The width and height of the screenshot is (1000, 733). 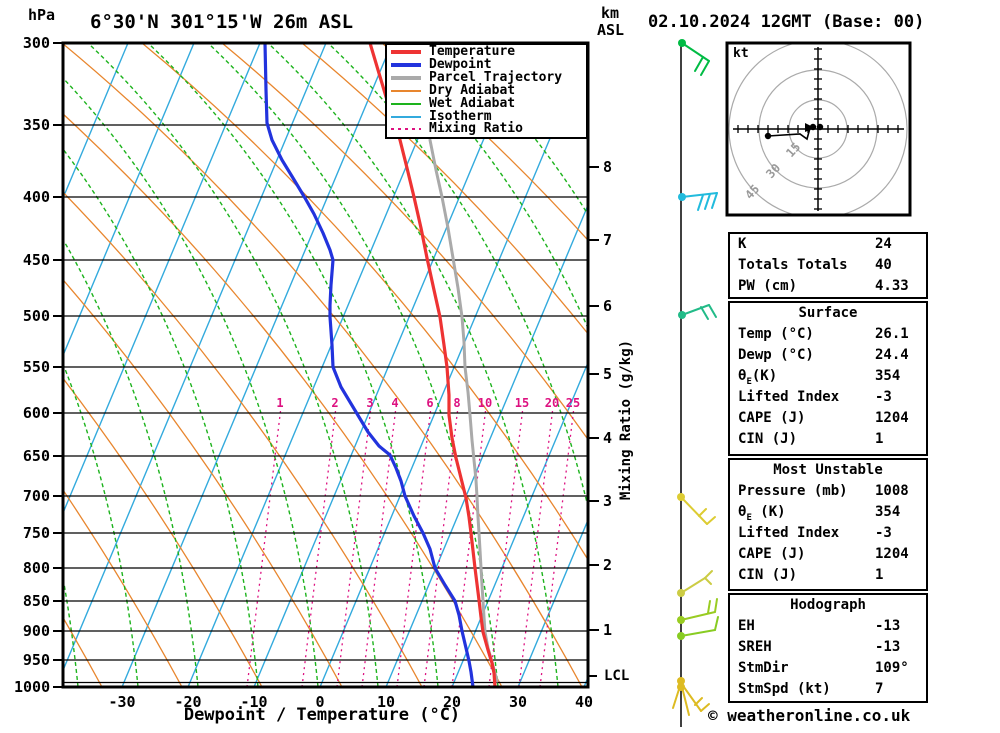 I want to click on wind-barb-column, so click(x=695, y=383).